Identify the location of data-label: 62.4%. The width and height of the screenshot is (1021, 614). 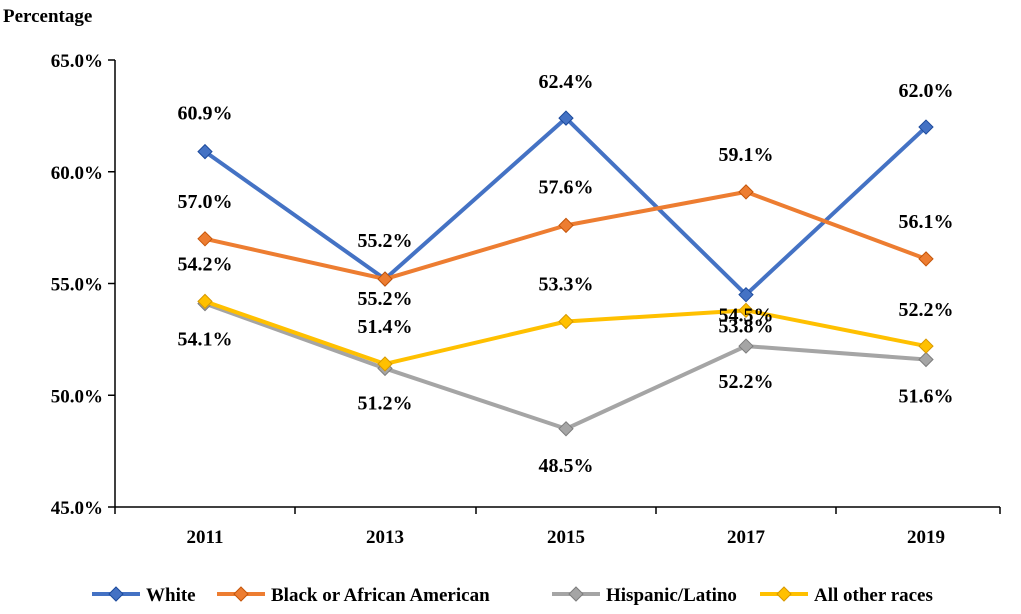
(566, 82).